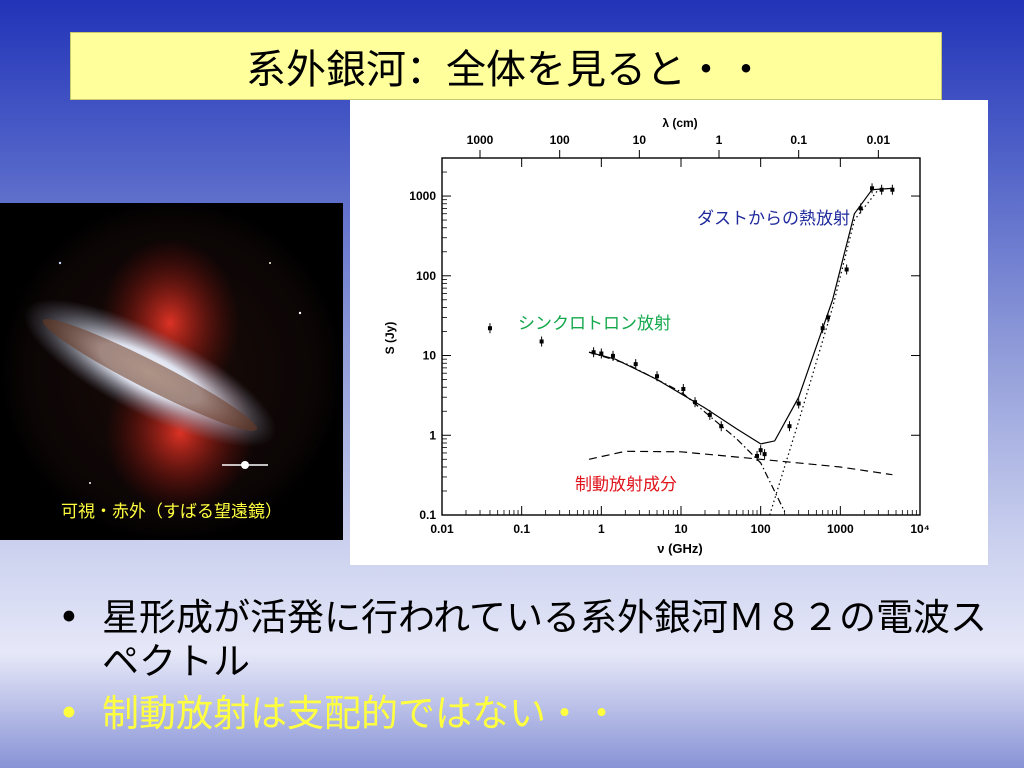 Image resolution: width=1024 pixels, height=768 pixels. Describe the element at coordinates (879, 140) in the screenshot. I see `lambda-tick-label: 0.01` at that location.